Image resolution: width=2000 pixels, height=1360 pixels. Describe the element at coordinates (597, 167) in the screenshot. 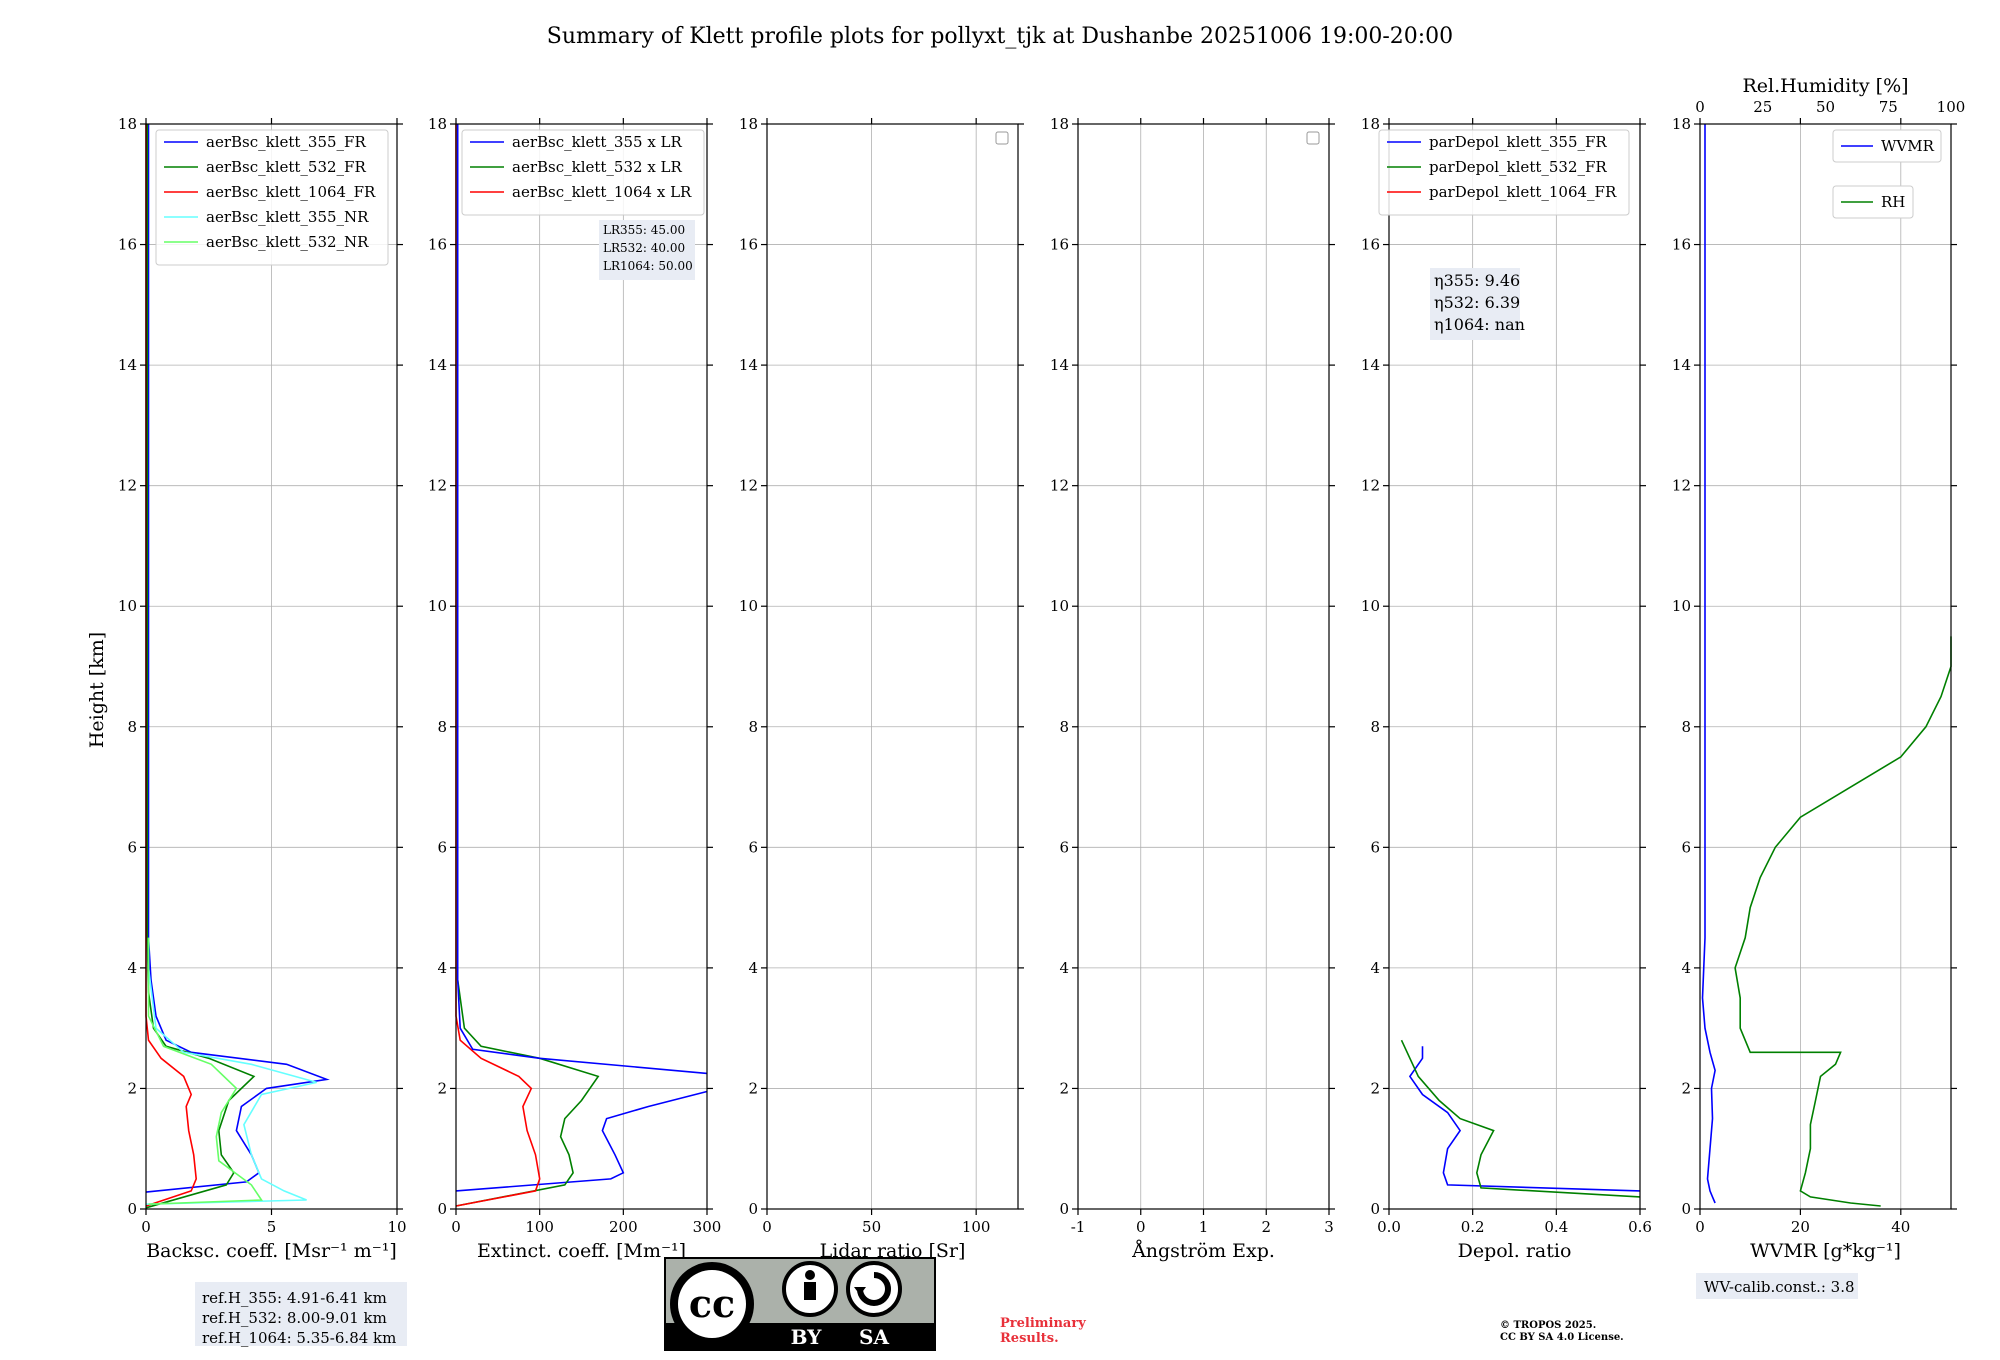

I see `legend-label-1: aerBsc_klett_532 x LR` at that location.